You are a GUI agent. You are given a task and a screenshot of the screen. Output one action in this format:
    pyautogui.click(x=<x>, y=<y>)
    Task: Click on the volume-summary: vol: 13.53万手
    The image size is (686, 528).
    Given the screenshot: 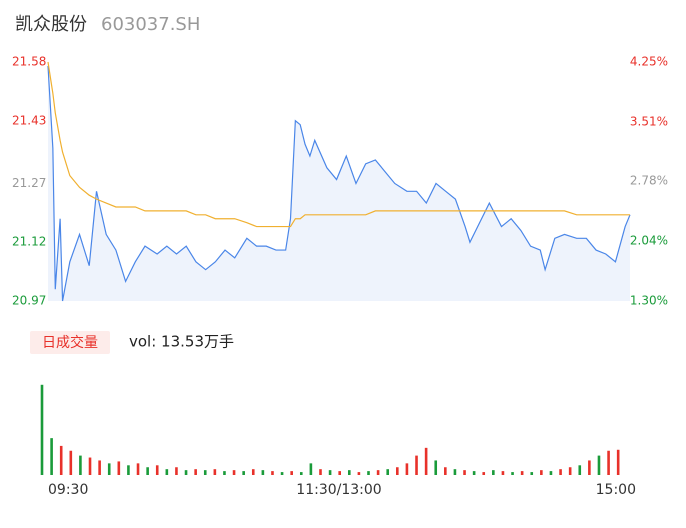 What is the action you would take?
    pyautogui.click(x=181, y=342)
    